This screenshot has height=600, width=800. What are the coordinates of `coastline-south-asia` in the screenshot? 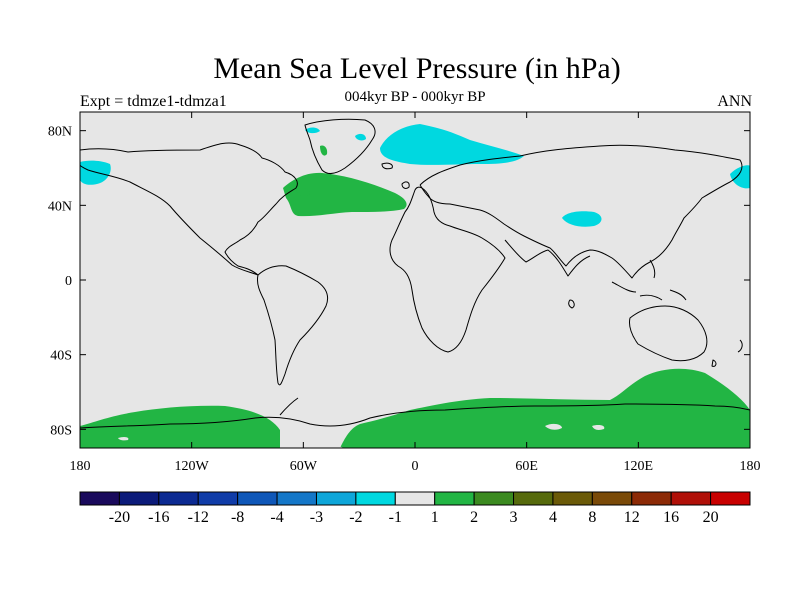 It's located at (547, 258).